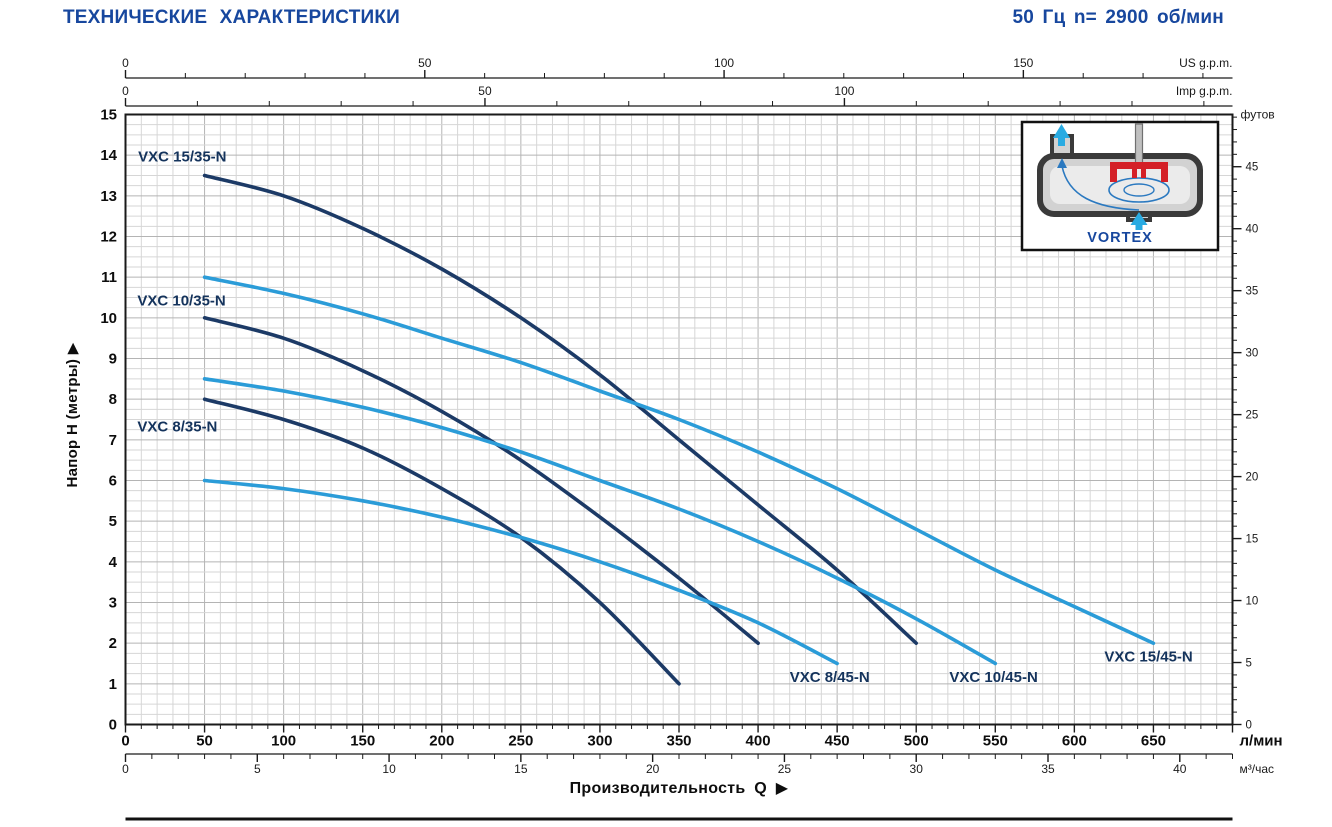  What do you see at coordinates (758, 741) in the screenshot?
I see `tick-label: 400` at bounding box center [758, 741].